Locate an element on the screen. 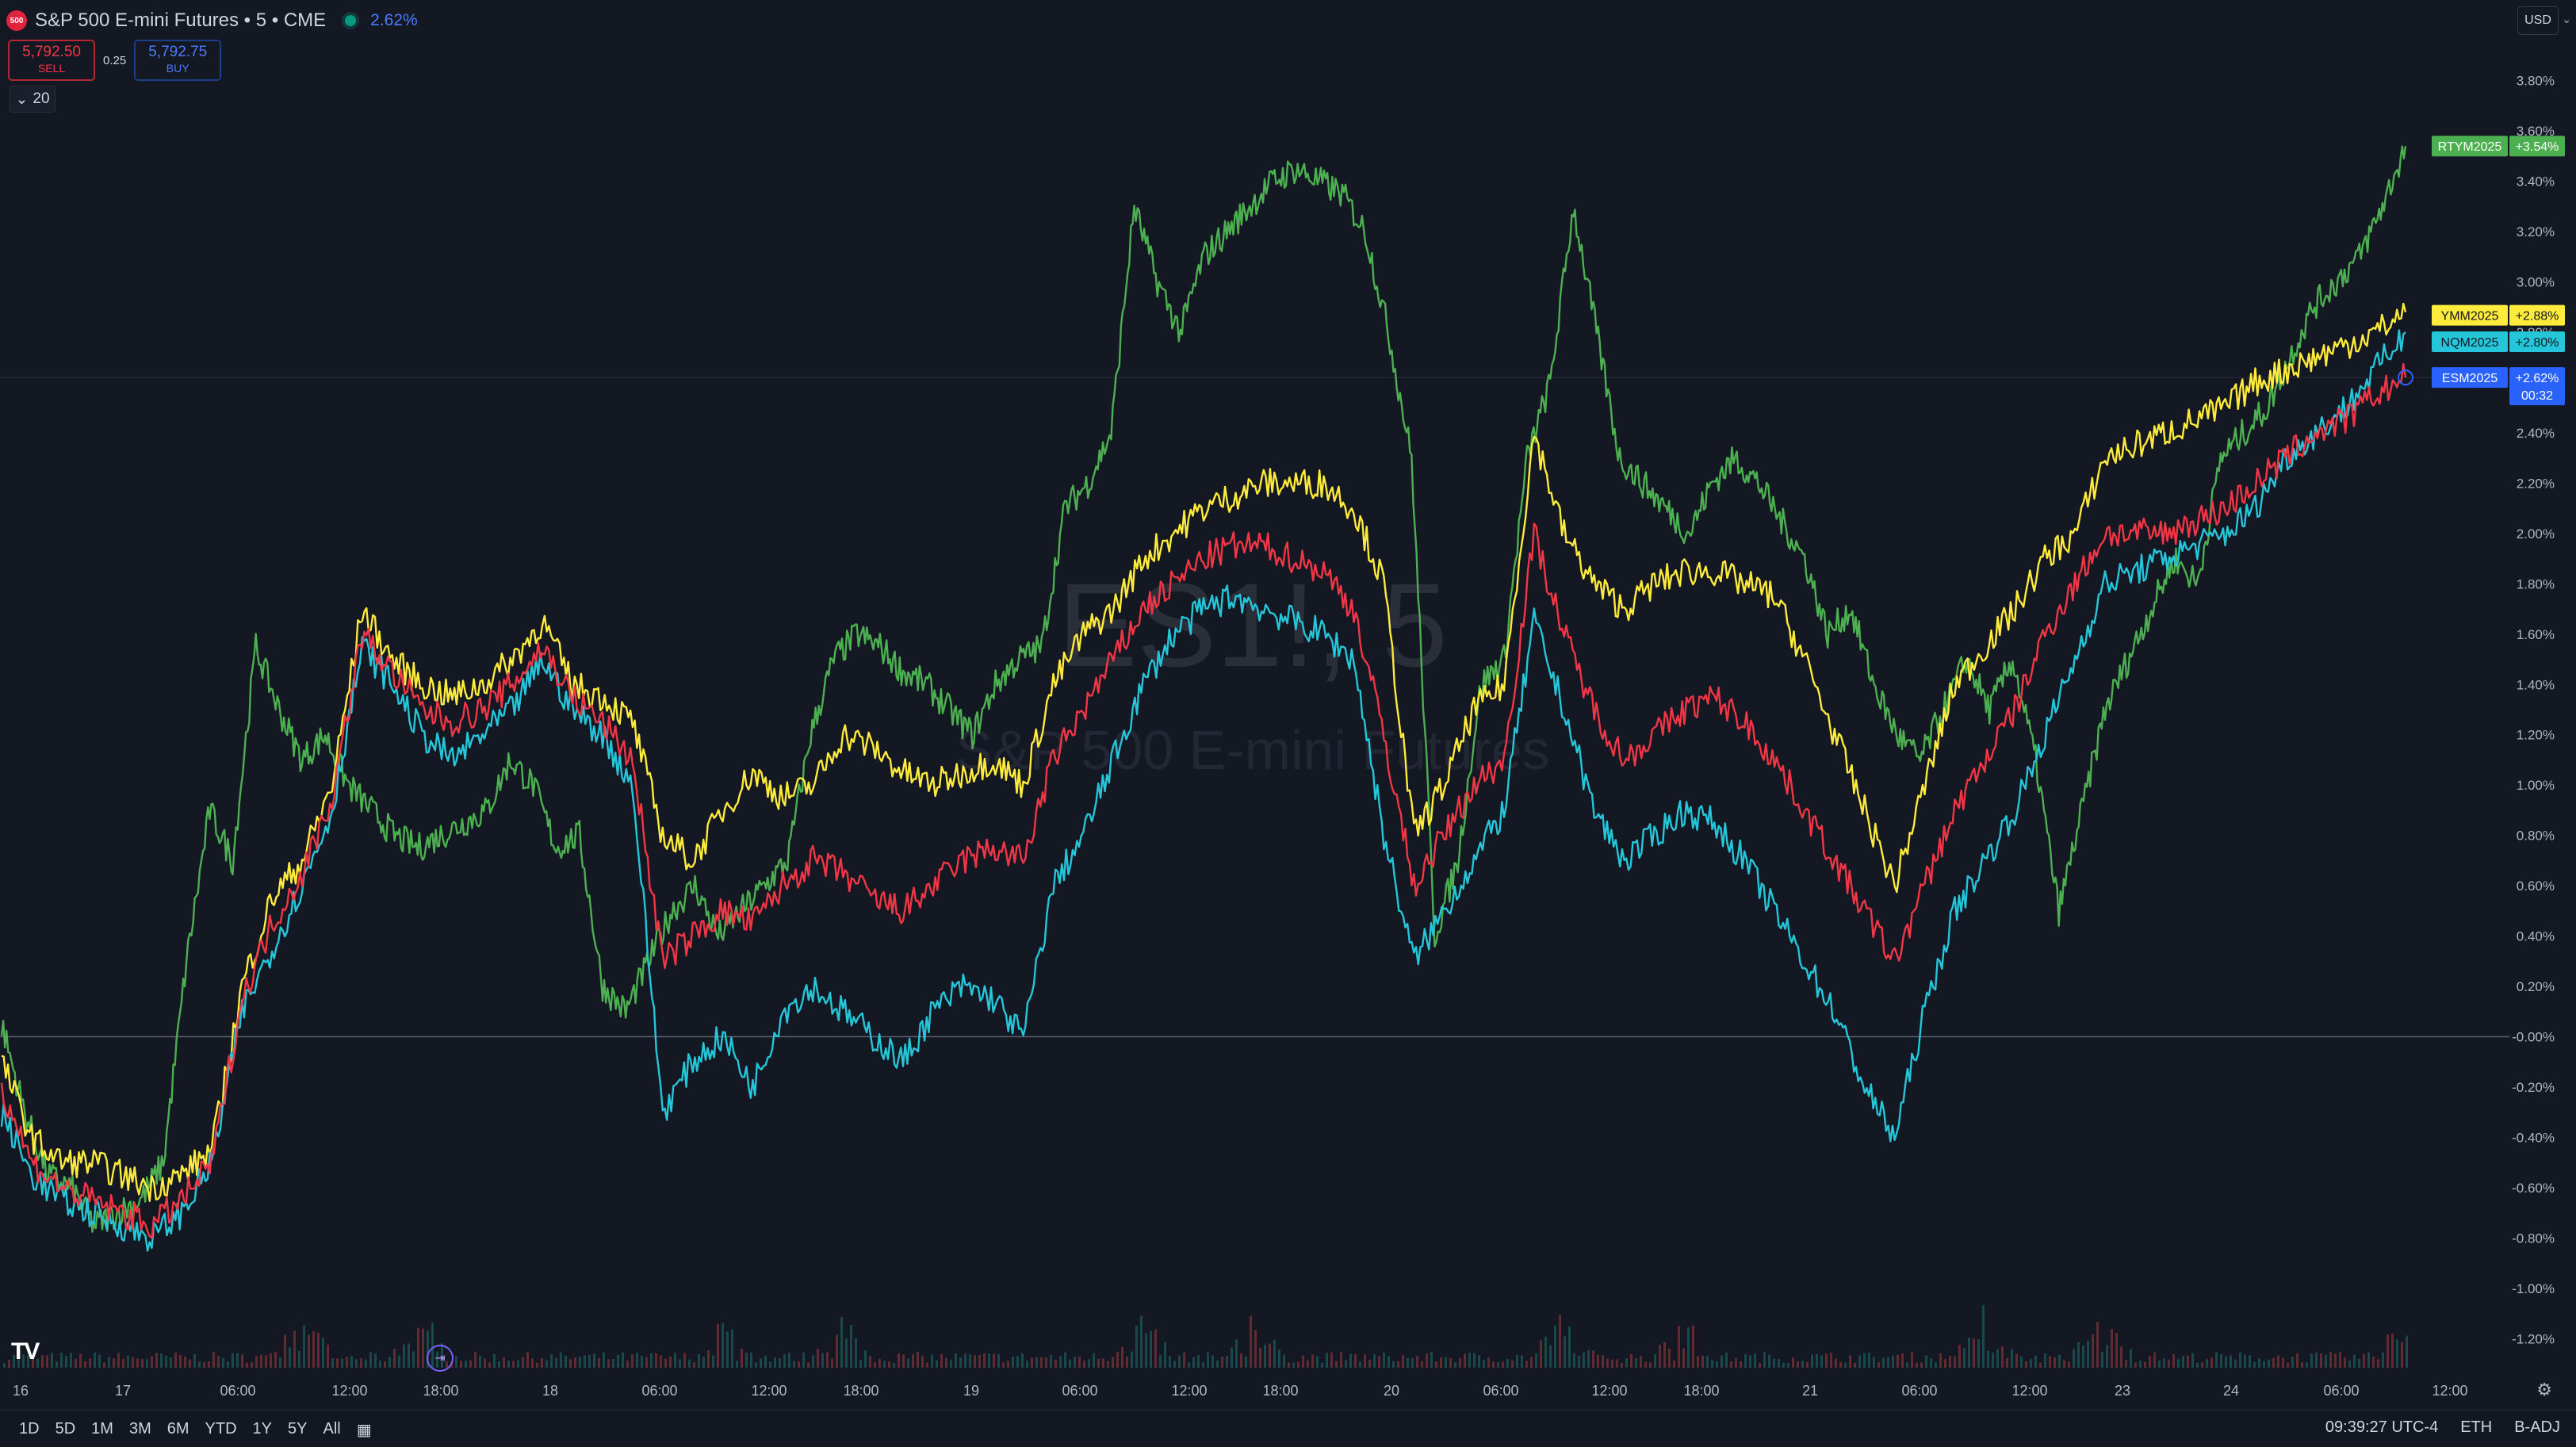 The image size is (2576, 1447). sell-button: 5,792.50 SELL is located at coordinates (51, 61).